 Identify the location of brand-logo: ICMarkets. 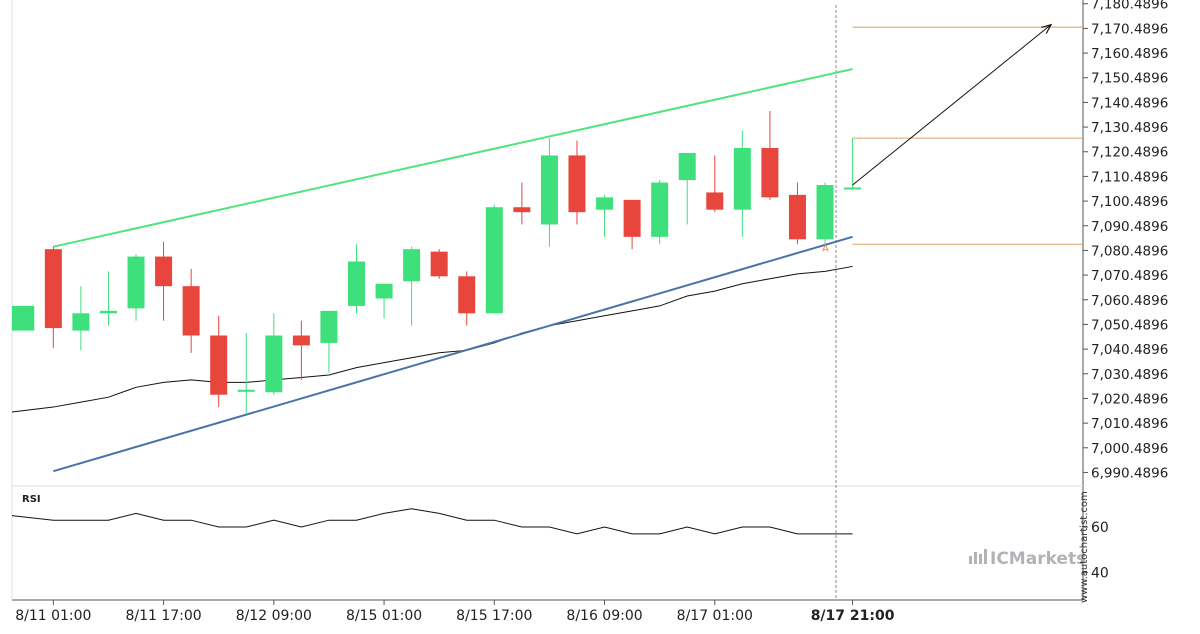
(1027, 559).